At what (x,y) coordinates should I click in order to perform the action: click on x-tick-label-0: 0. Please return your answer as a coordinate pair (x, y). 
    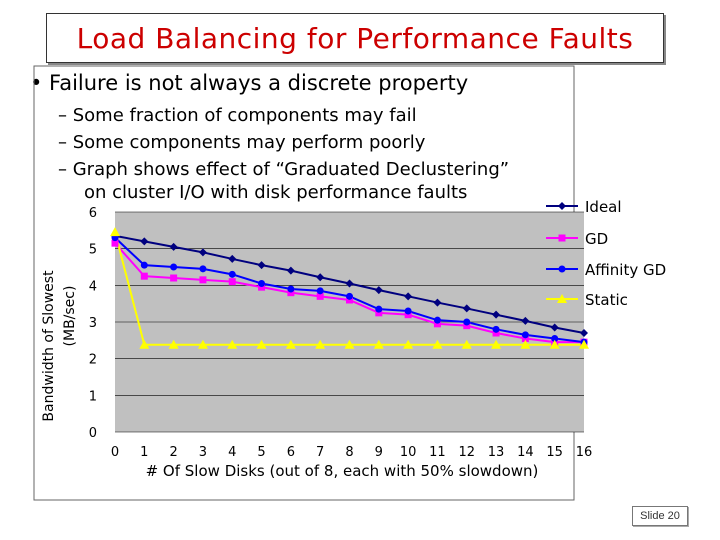
    Looking at the image, I should click on (115, 452).